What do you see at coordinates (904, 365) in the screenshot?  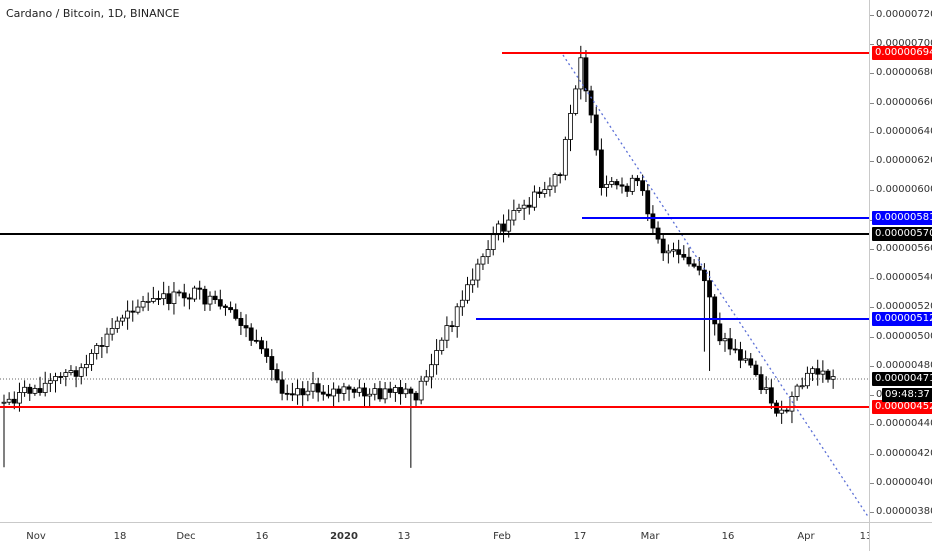 I see `price-tick-label: 0.00000480` at bounding box center [904, 365].